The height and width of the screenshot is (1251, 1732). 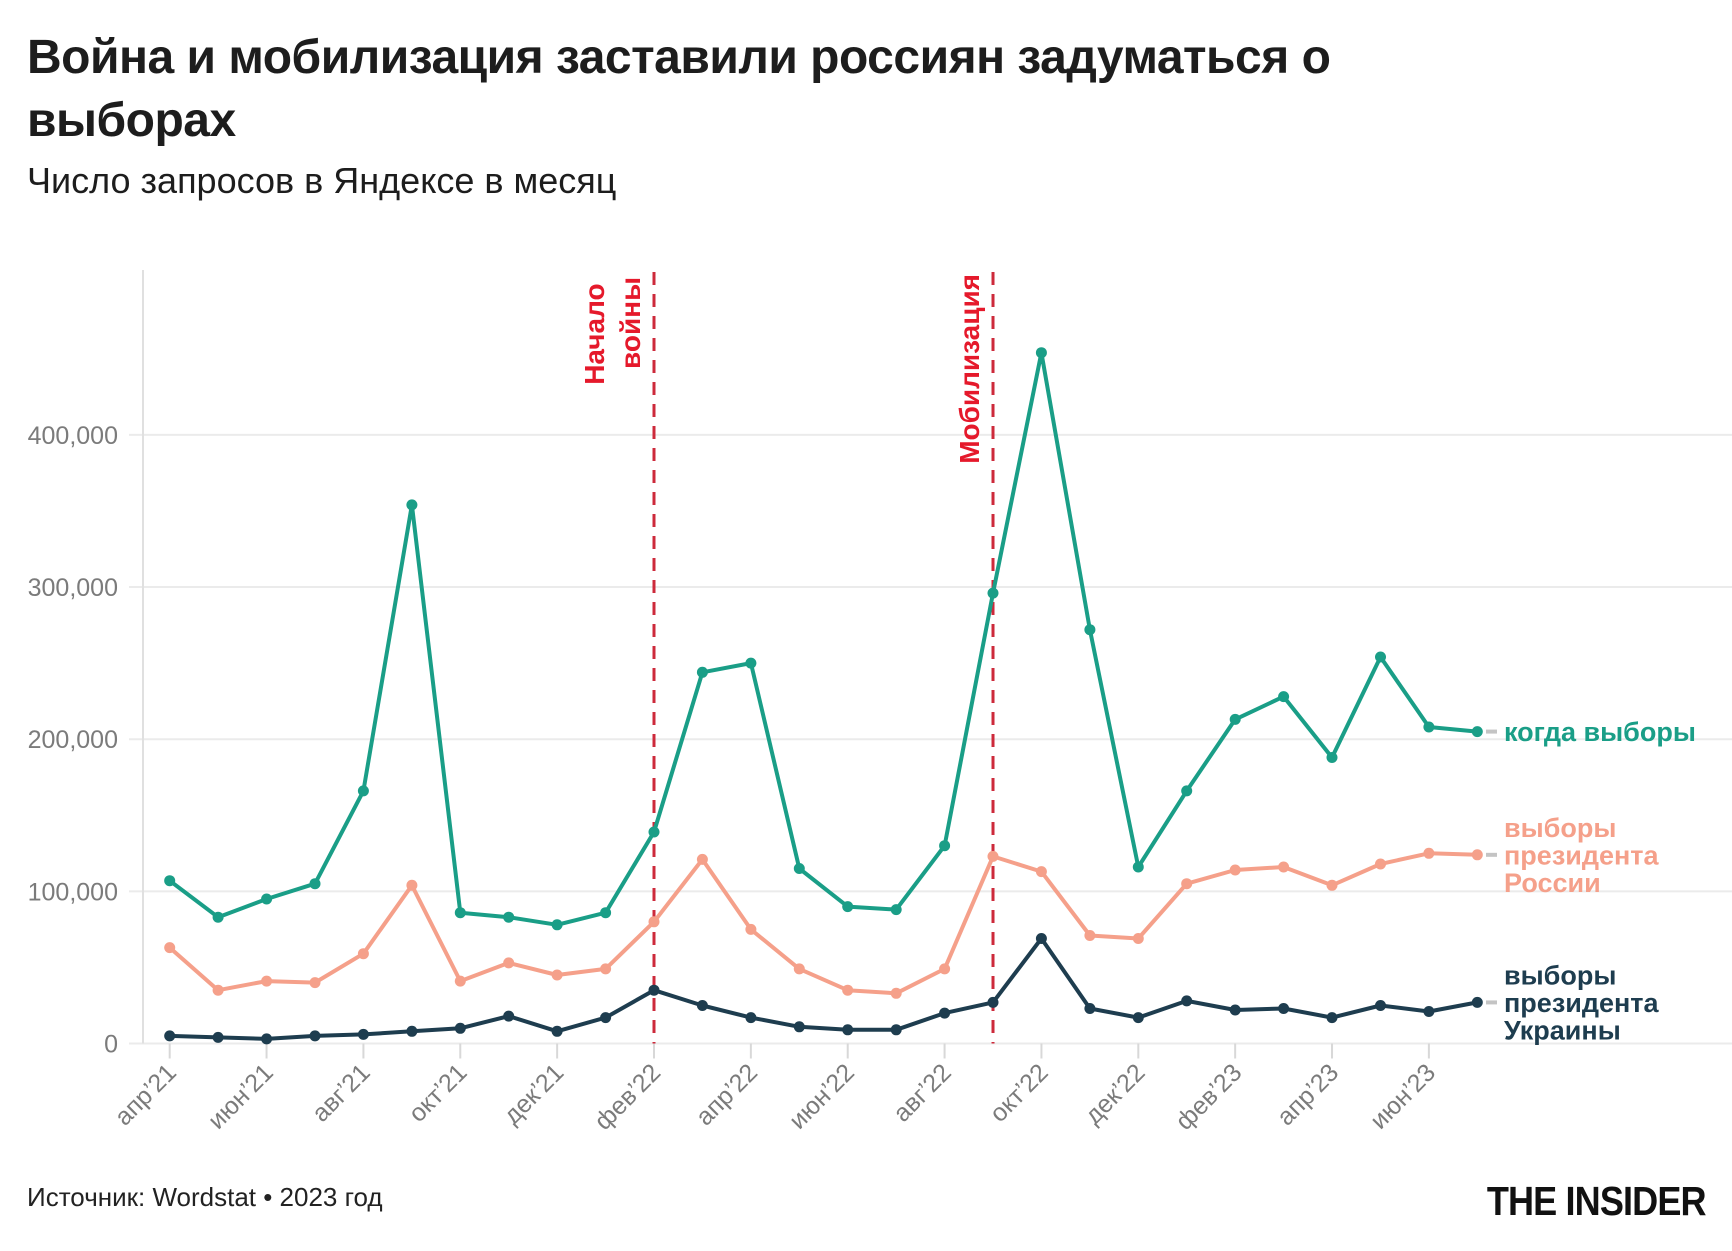 What do you see at coordinates (1114, 1093) in the screenshot?
I see `x-tick-label: дек’22` at bounding box center [1114, 1093].